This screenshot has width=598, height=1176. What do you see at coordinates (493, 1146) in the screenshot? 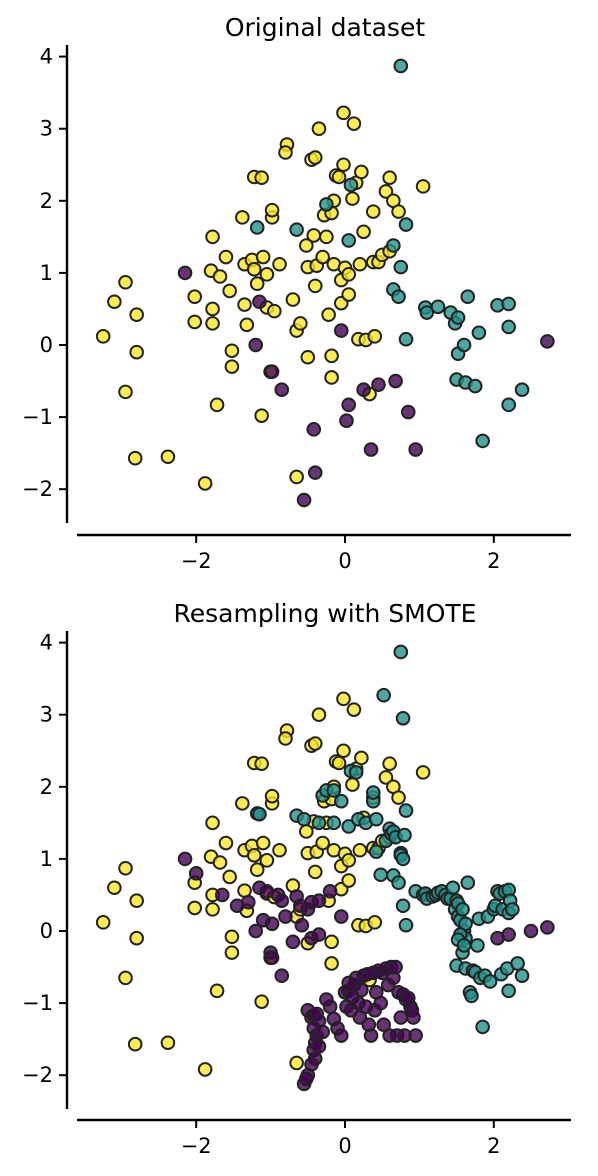
I see `x-tick-label: 2` at bounding box center [493, 1146].